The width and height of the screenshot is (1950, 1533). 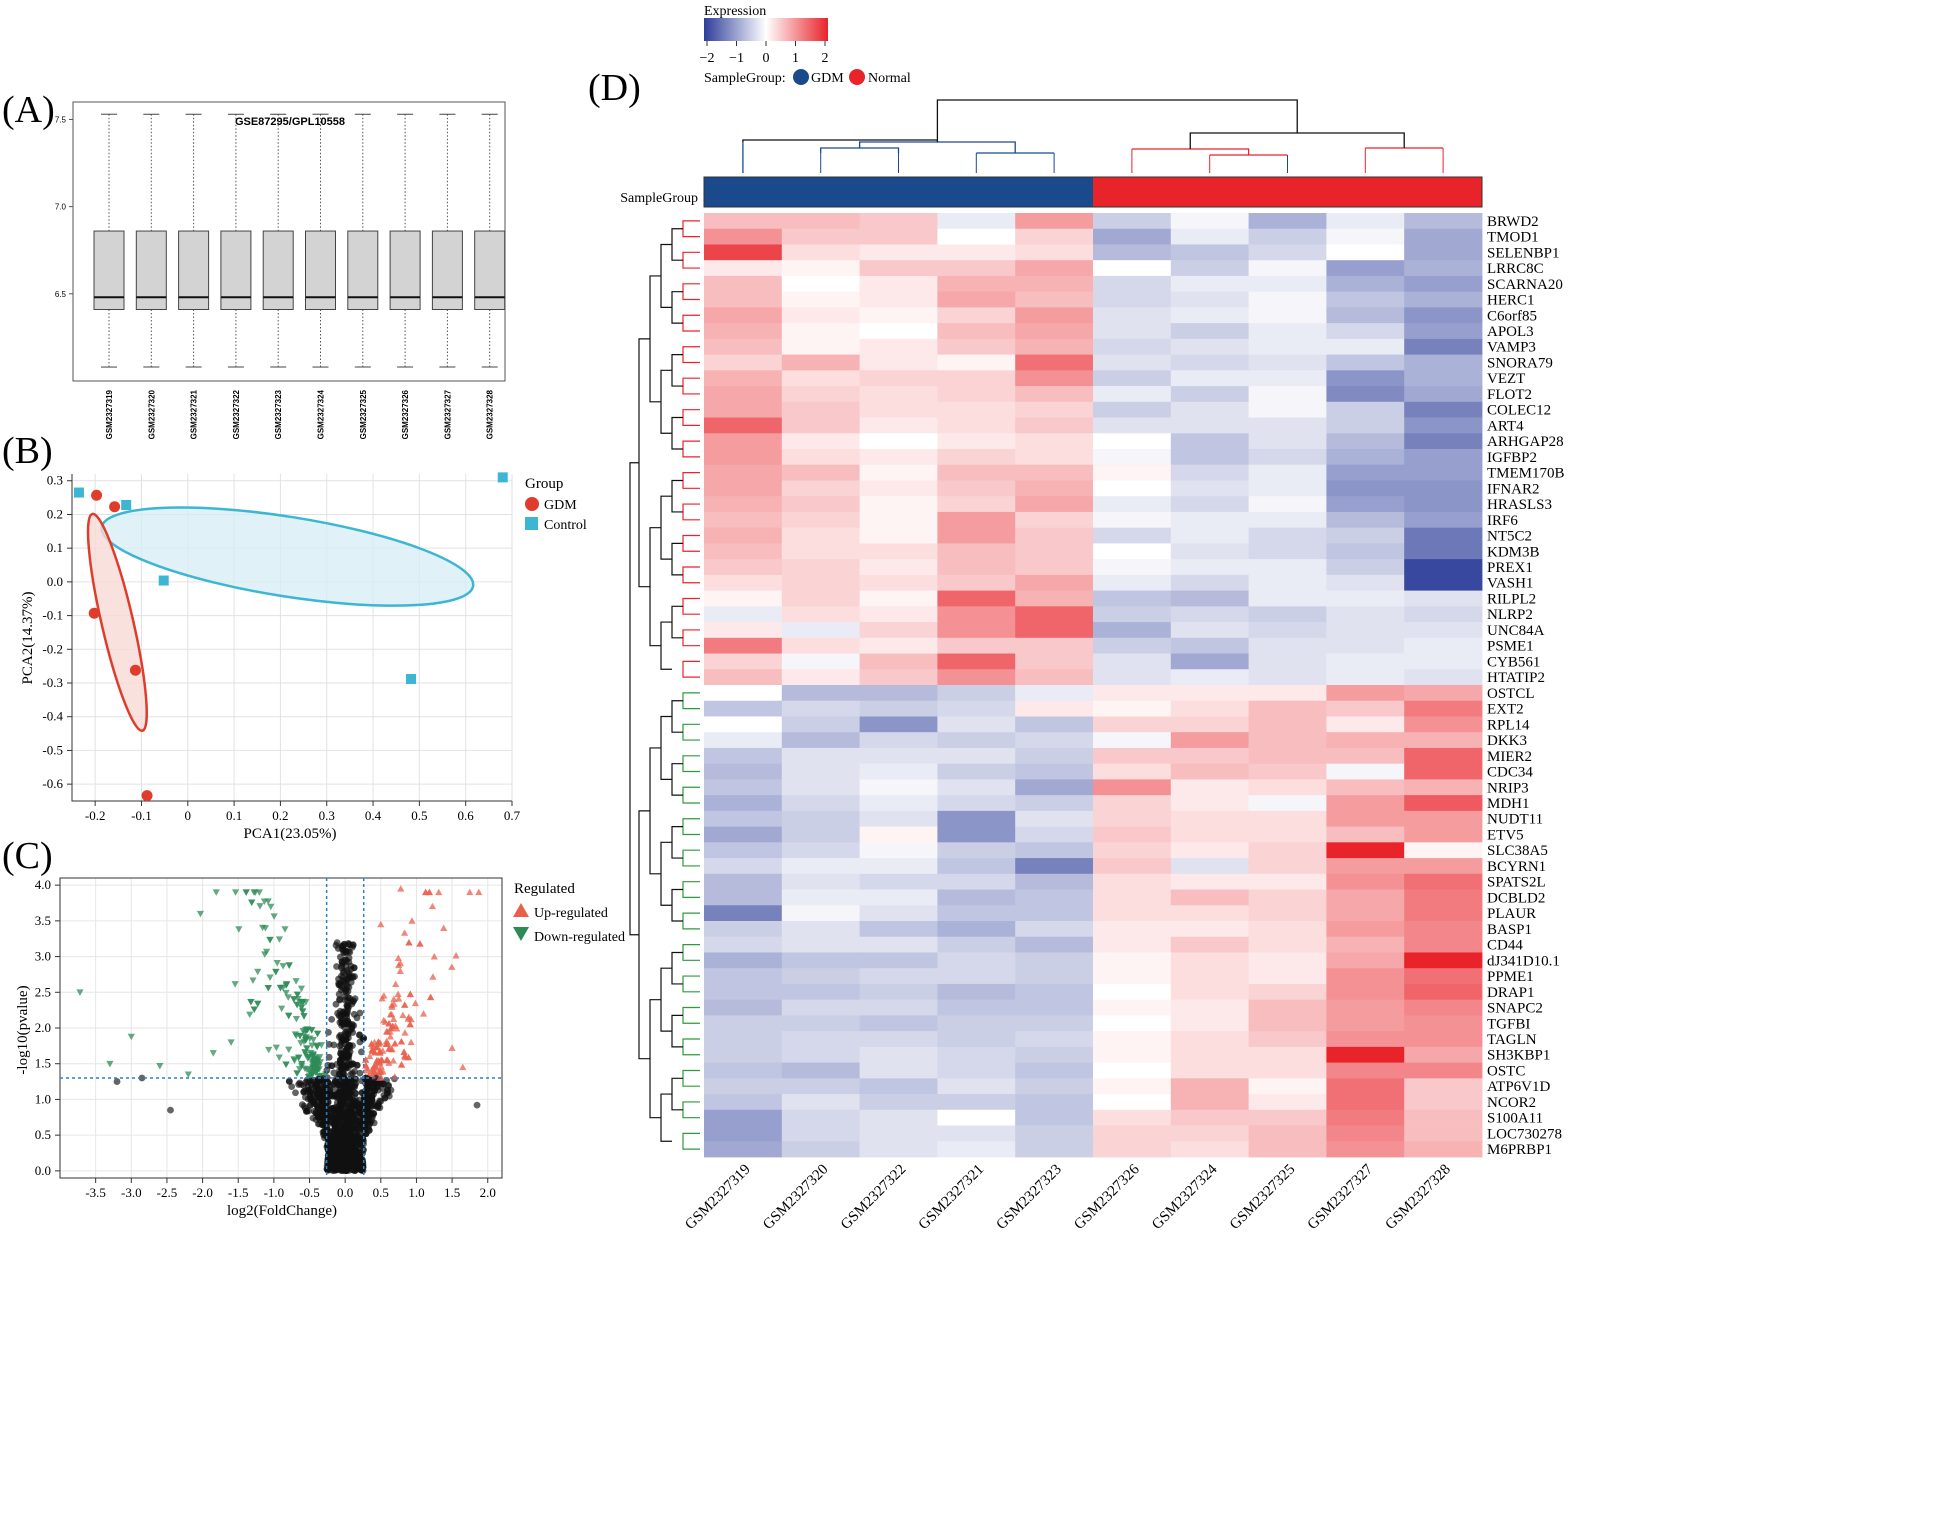 I want to click on boxplot-x-label: GSM2327319, so click(x=109, y=414).